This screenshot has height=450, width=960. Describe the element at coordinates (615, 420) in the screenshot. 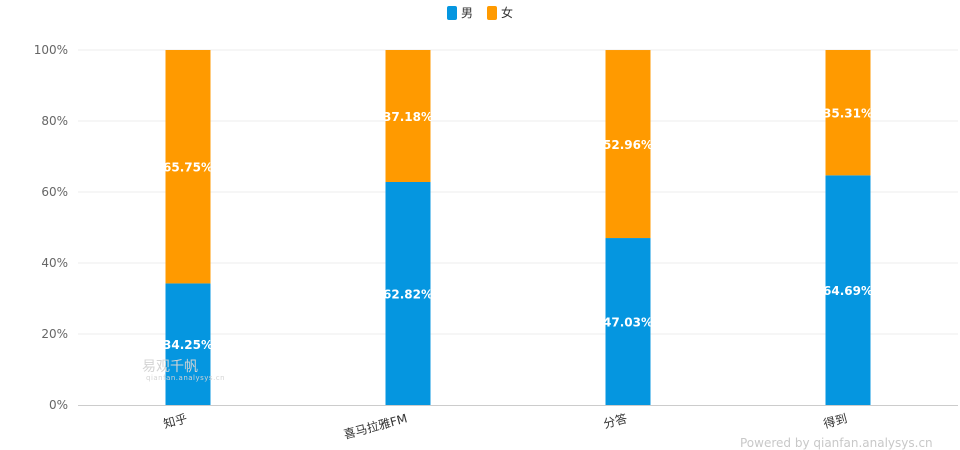

I see `x-category-label: 分答` at that location.